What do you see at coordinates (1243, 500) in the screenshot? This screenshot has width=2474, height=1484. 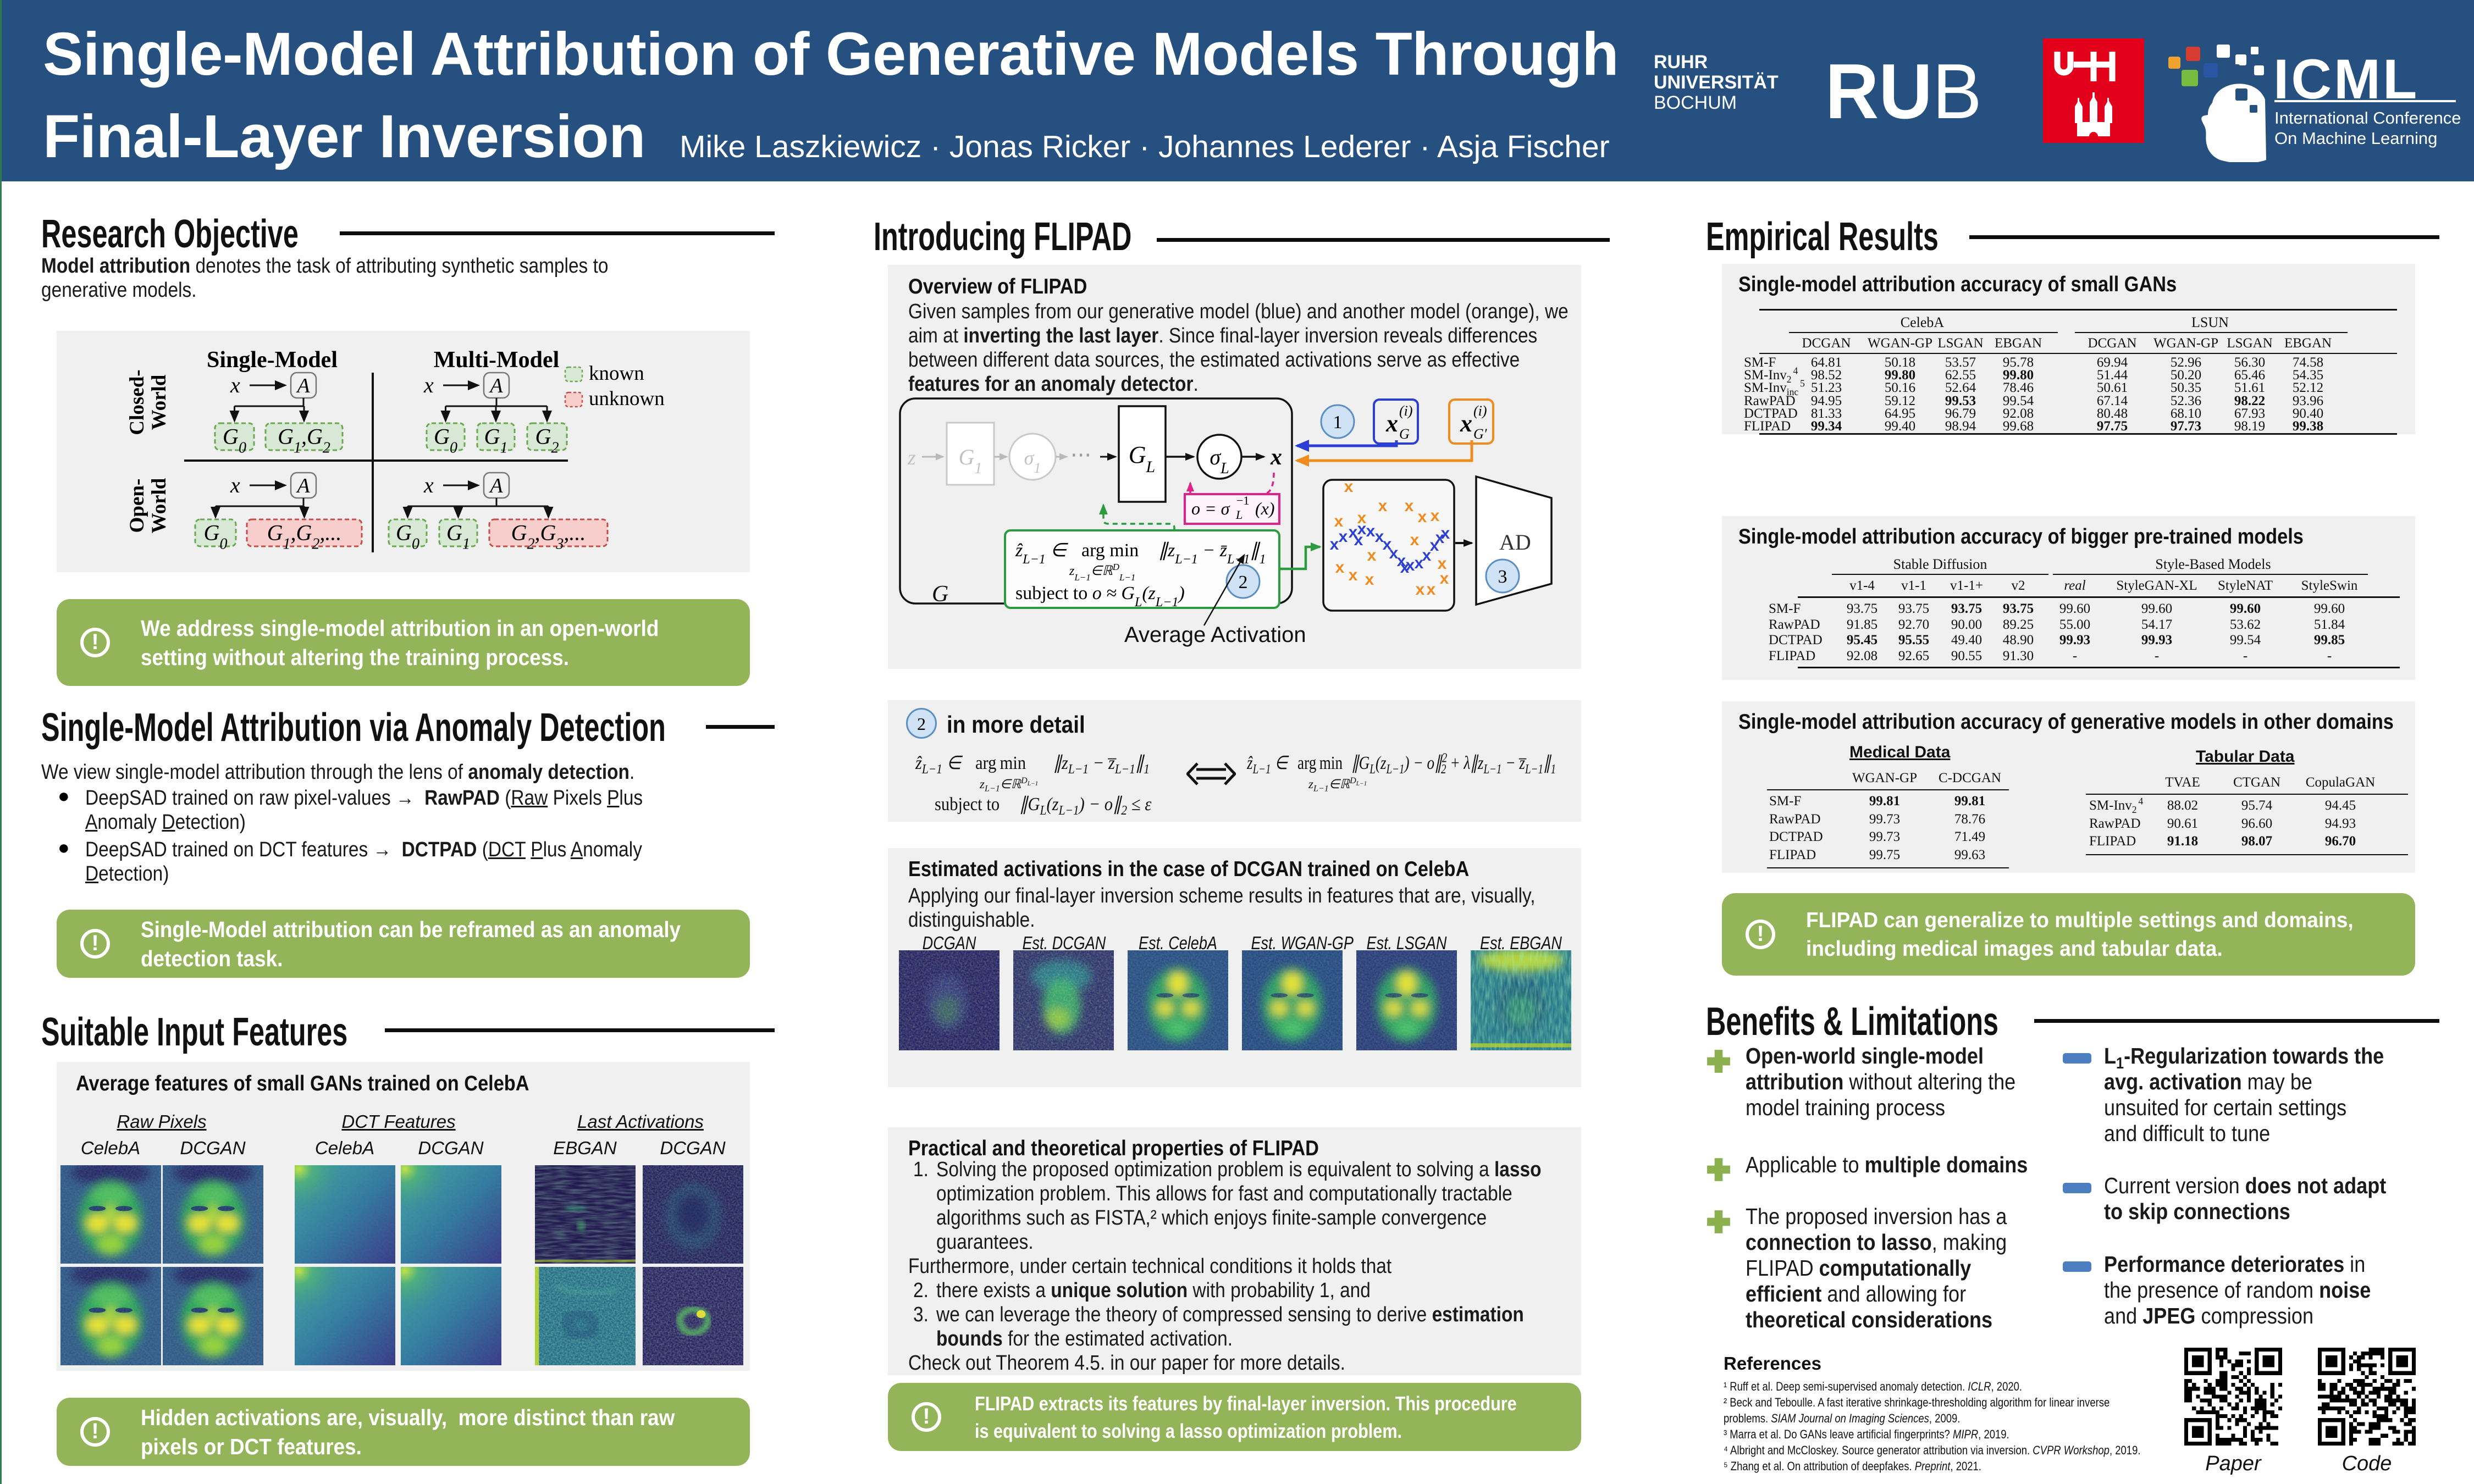 I see `svg-text: −1` at bounding box center [1243, 500].